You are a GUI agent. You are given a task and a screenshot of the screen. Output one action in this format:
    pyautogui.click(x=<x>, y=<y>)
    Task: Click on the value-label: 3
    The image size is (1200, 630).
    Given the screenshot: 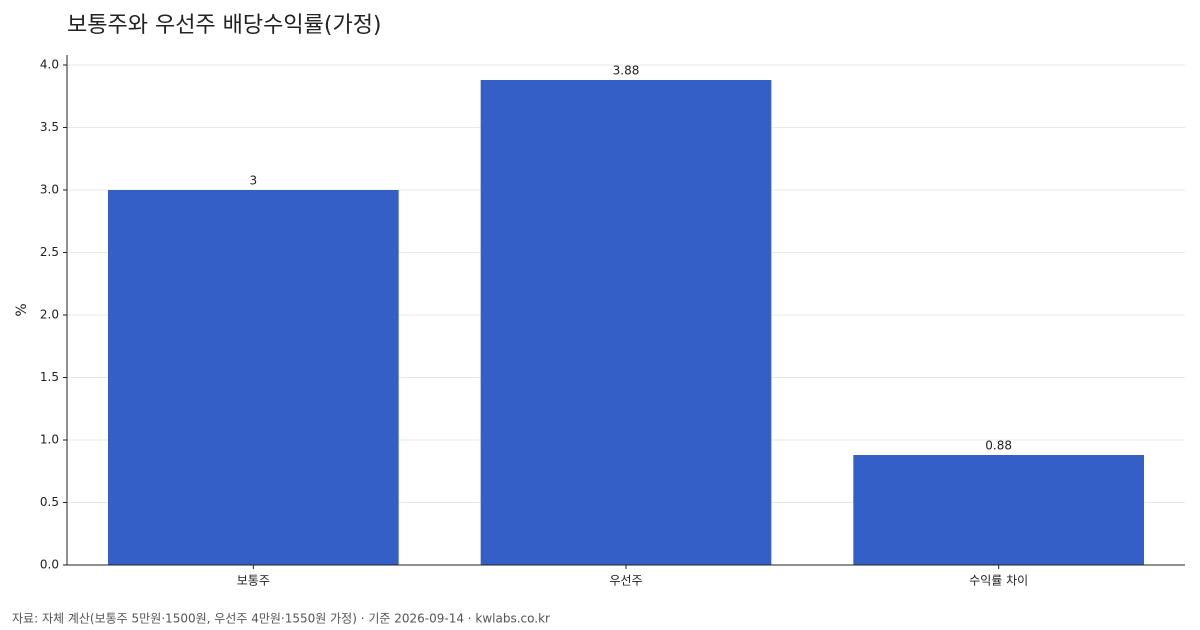 What is the action you would take?
    pyautogui.click(x=254, y=181)
    